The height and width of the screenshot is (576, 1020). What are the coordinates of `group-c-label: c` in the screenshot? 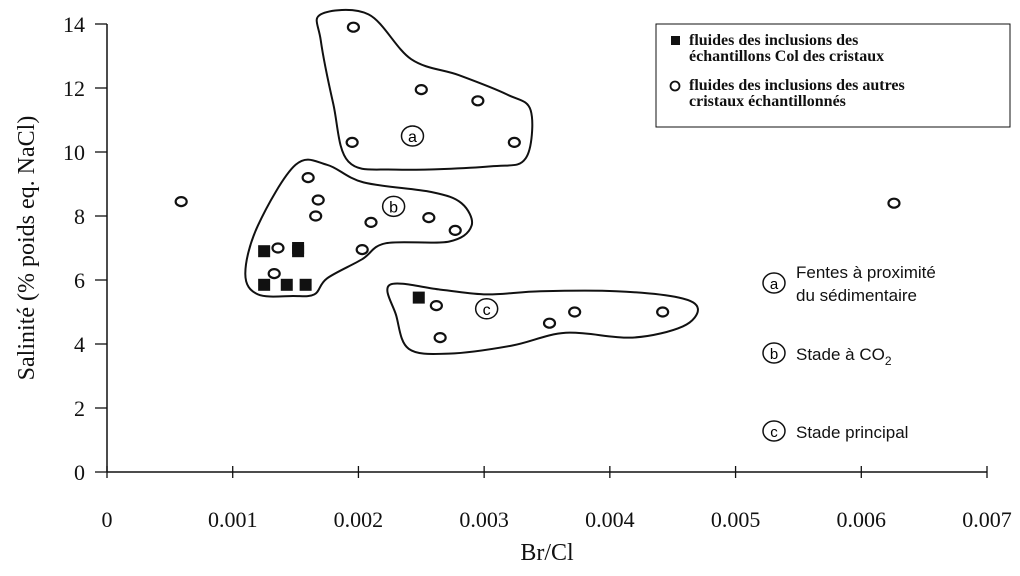 It's located at (487, 310).